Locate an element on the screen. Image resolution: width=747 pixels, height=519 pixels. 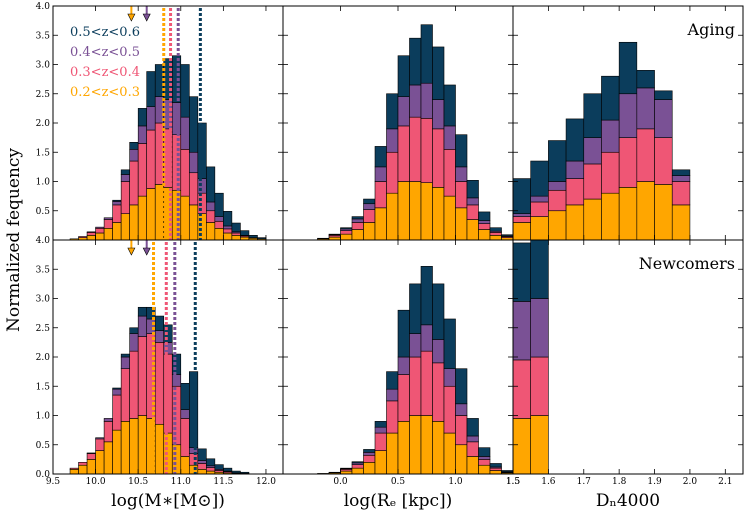
histogram-bar-r1-c1-b3-s0 is located at coordinates (357, 471).